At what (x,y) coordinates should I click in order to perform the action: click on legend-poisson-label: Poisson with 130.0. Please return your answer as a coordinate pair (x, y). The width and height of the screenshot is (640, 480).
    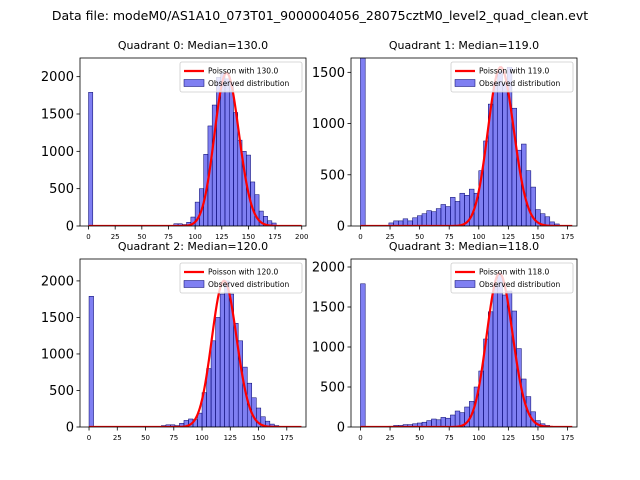
    Looking at the image, I should click on (243, 71).